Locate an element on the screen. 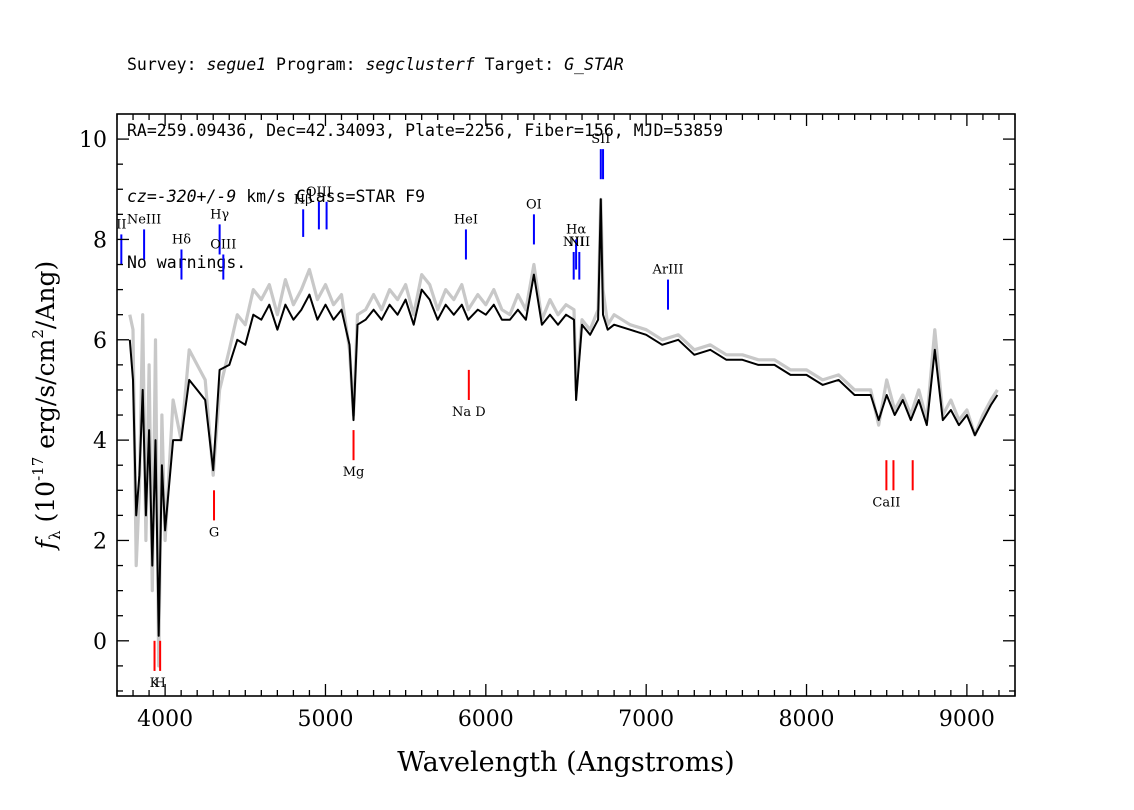 The height and width of the screenshot is (810, 1134). header-line-redshift: cz=-320+/-9 km/s Class=STAR F9 is located at coordinates (425, 197).